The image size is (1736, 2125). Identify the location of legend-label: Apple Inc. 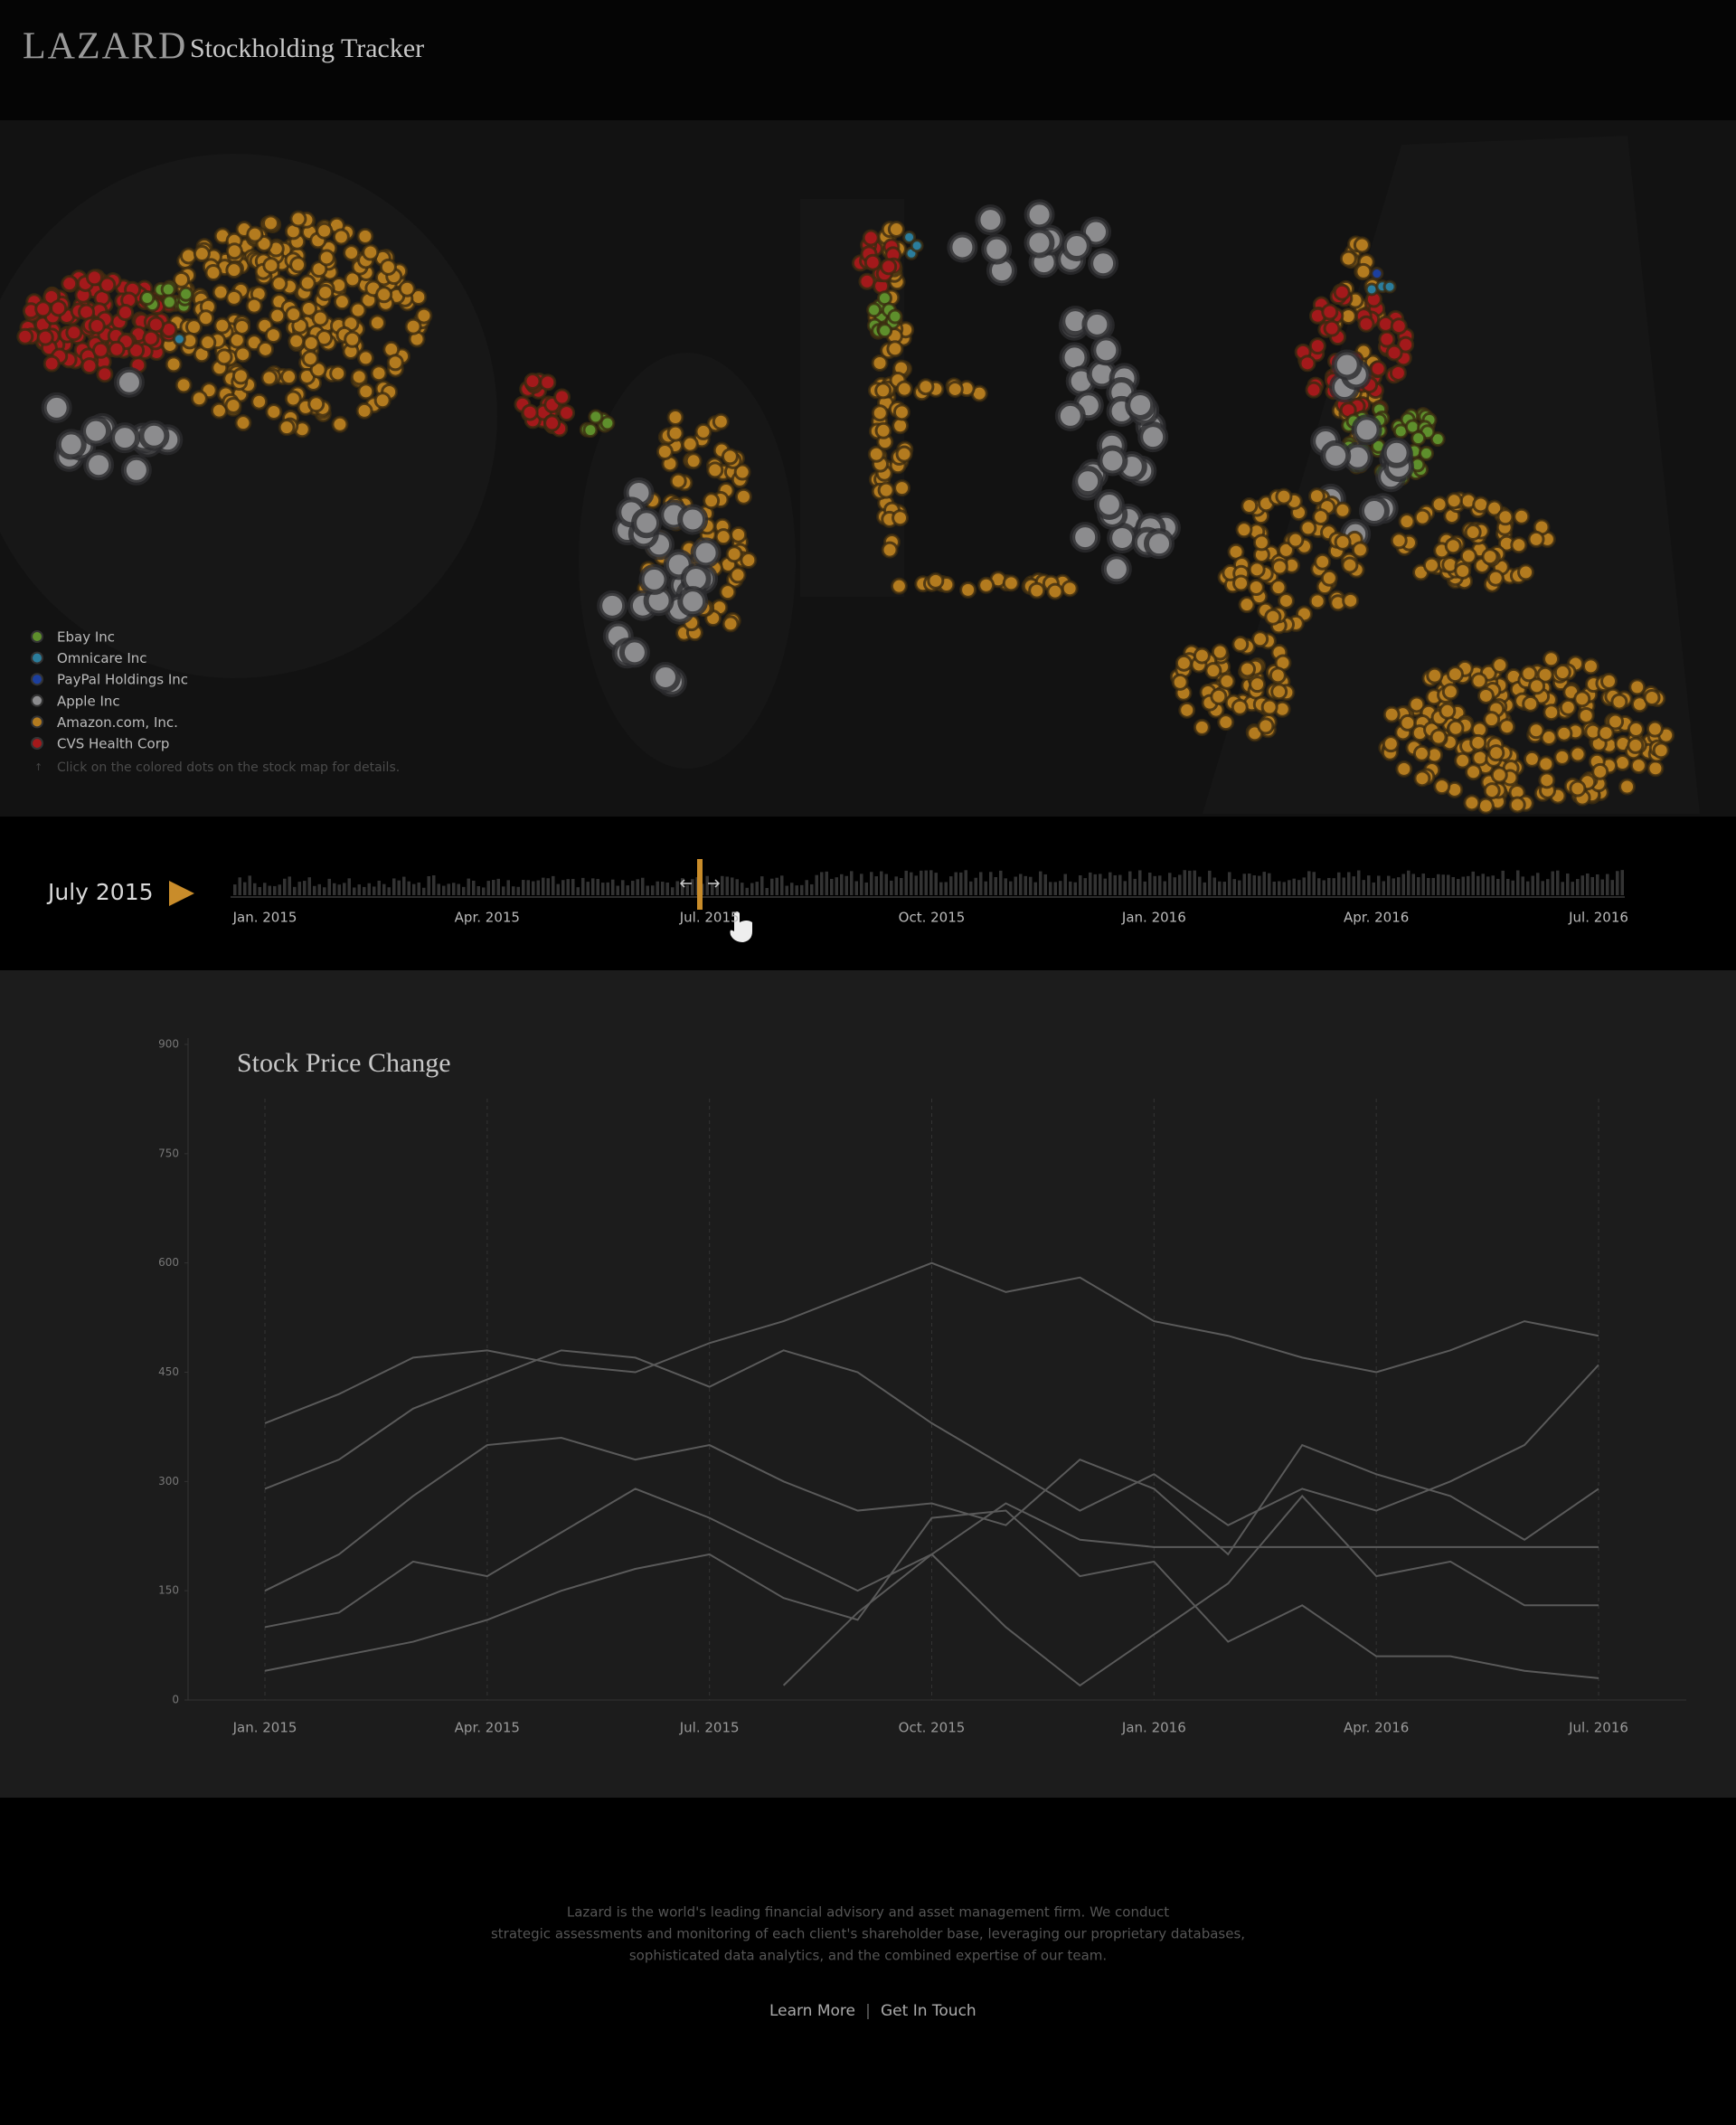
(88, 701).